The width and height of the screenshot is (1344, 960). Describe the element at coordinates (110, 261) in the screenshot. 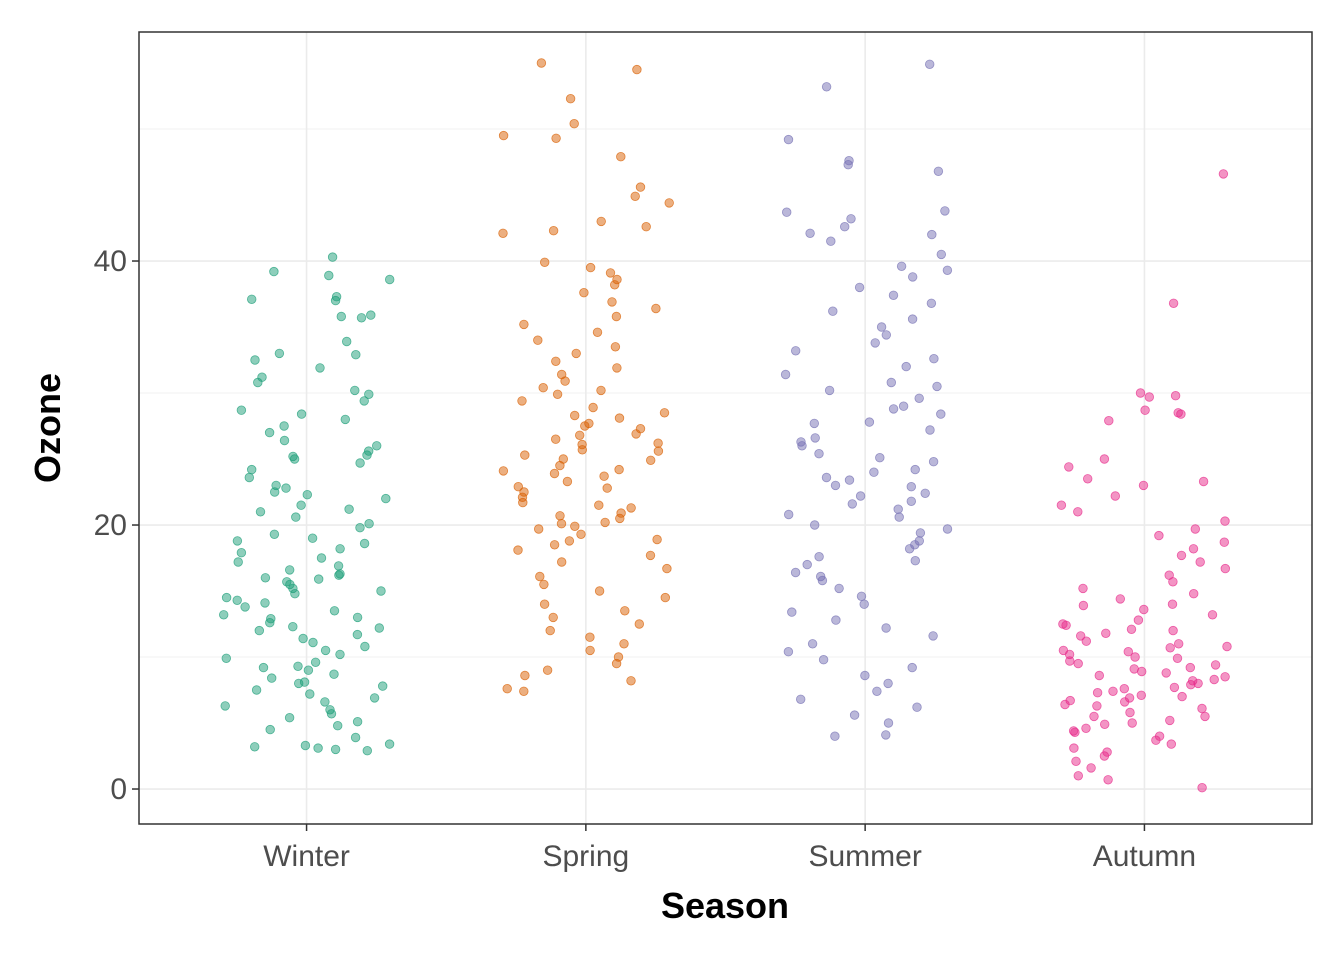

I see `y-tick-label: 40` at that location.